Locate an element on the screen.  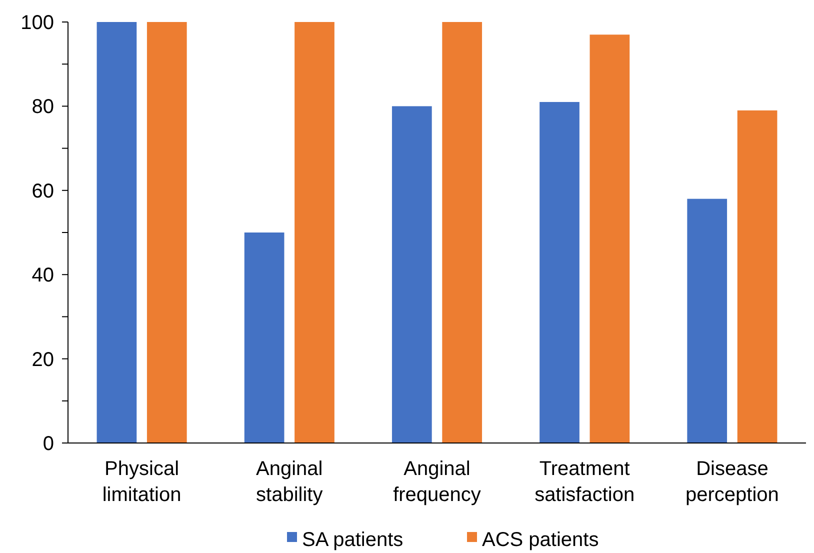
x-tick-label: Treatment satisfaction is located at coordinates (584, 482).